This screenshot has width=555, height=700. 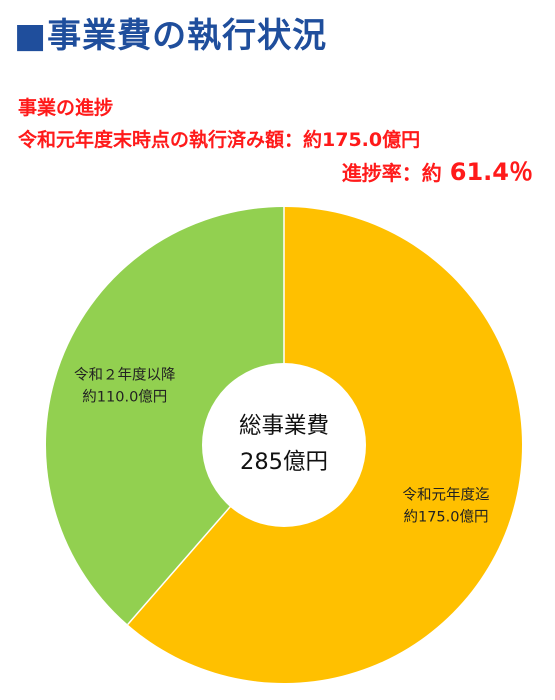 What do you see at coordinates (125, 374) in the screenshot?
I see `slice-label-remaining-name: 令和２年度以降` at bounding box center [125, 374].